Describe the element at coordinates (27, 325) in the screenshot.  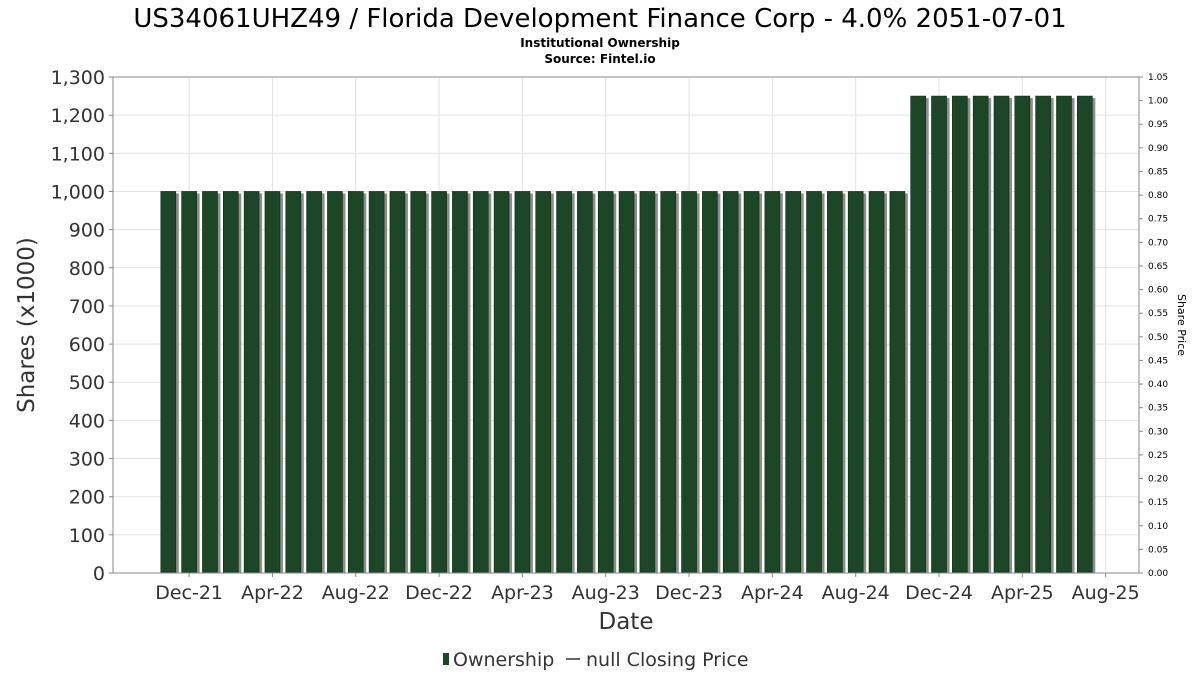
I see `y-axis-title: Shares (x1000)` at that location.